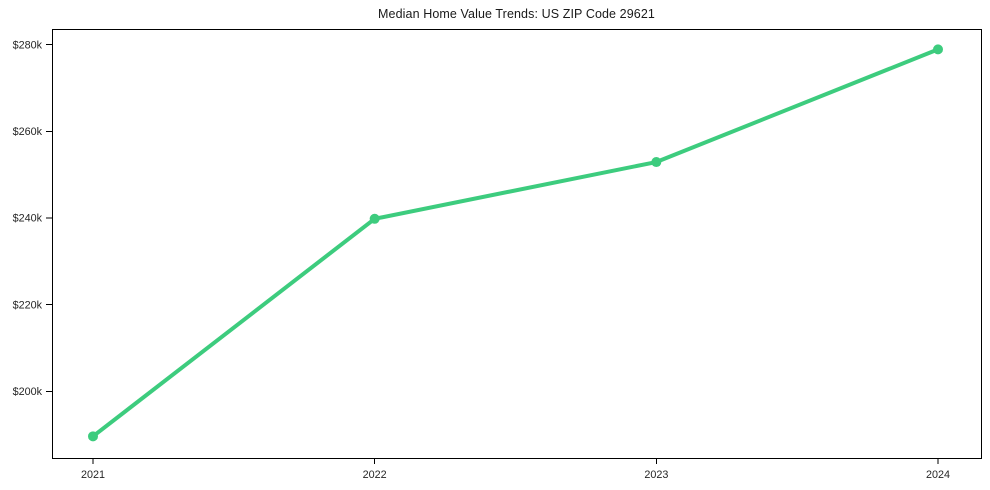 The width and height of the screenshot is (990, 490). What do you see at coordinates (28, 45) in the screenshot?
I see `y-axis-tick-label: $280k` at bounding box center [28, 45].